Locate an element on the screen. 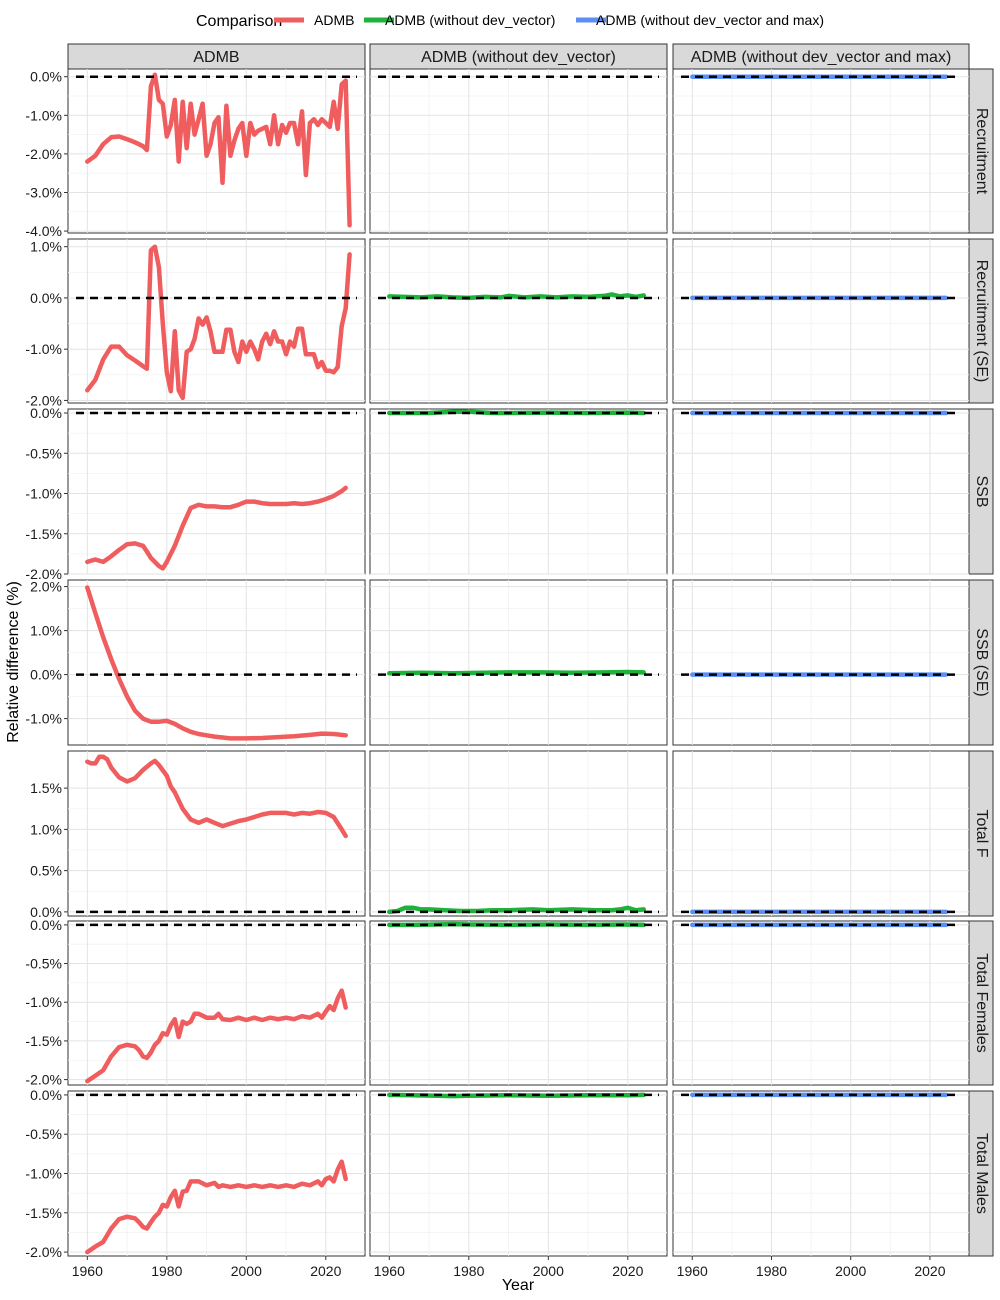 The image size is (1000, 1300). legend-label: ADMB (without dev_vector and max) is located at coordinates (710, 20).